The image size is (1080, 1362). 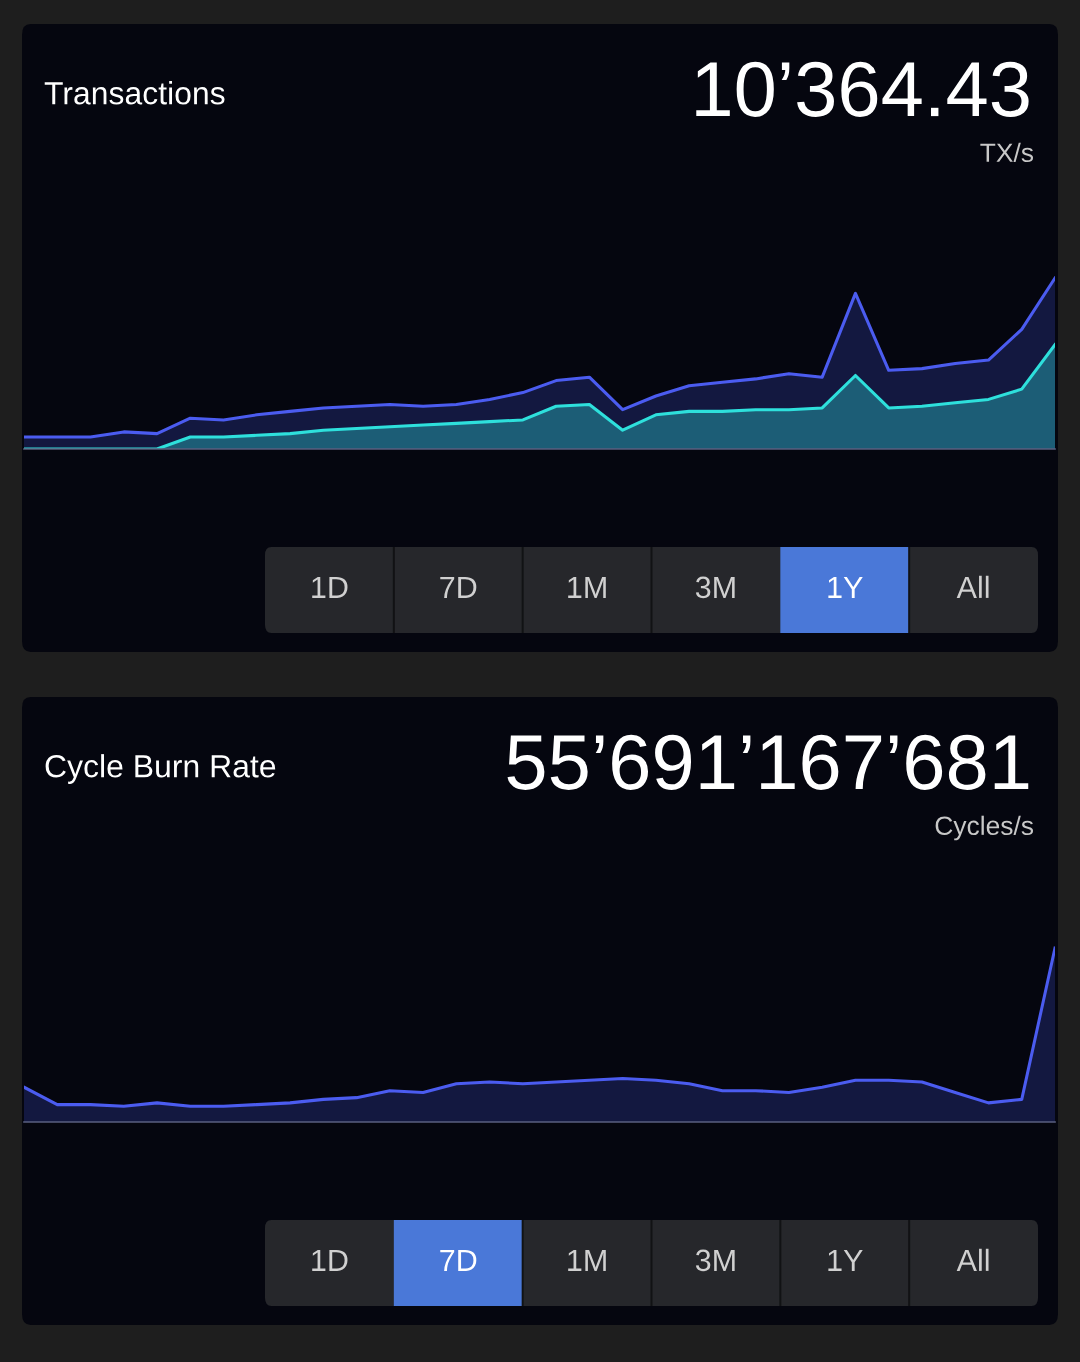 What do you see at coordinates (134, 93) in the screenshot?
I see `chart-title: Transactions` at bounding box center [134, 93].